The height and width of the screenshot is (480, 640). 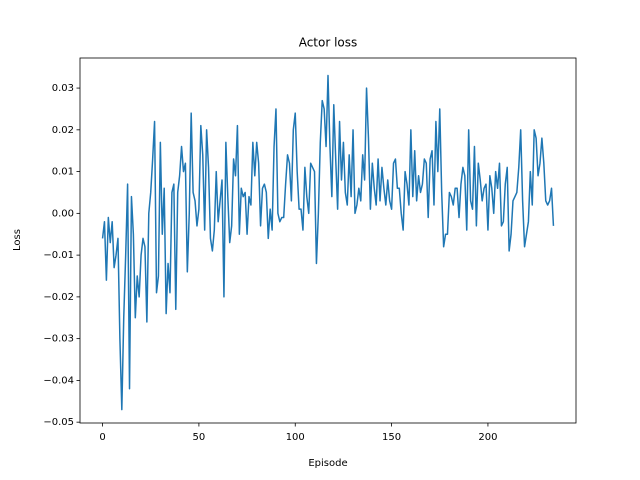 What do you see at coordinates (63, 172) in the screenshot?
I see `y-tick-label: 0.01` at bounding box center [63, 172].